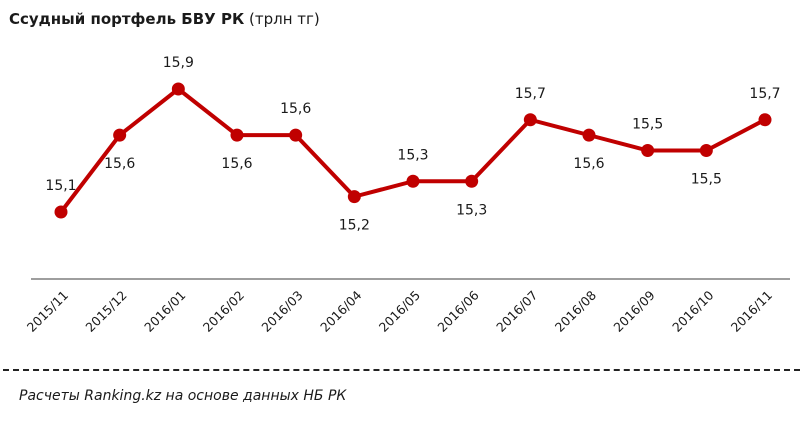  I want to click on chart-title: Ссудный портфель БВУ РК (трлн тг), so click(164, 19).